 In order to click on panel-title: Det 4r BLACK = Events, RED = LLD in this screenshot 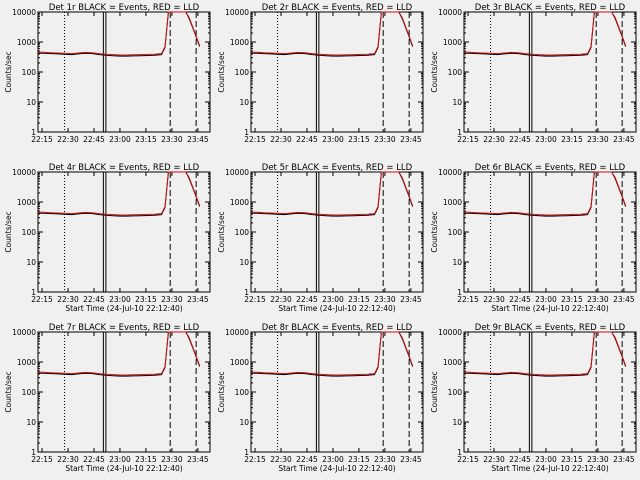, I will do `click(124, 168)`.